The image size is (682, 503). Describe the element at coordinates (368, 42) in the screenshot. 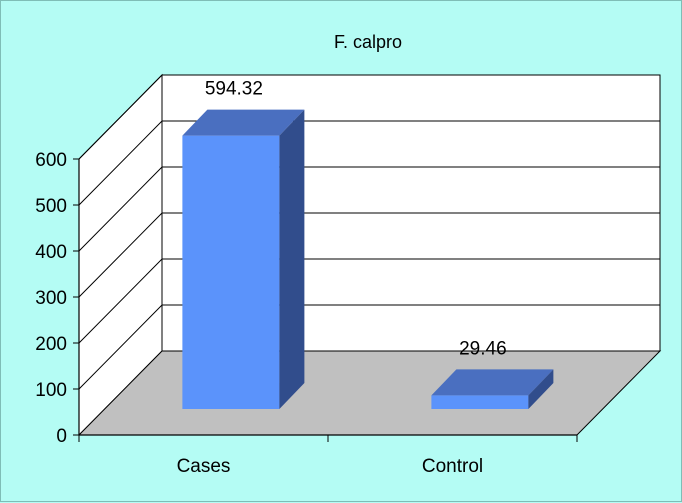

I see `chart-title: F. calpro` at that location.